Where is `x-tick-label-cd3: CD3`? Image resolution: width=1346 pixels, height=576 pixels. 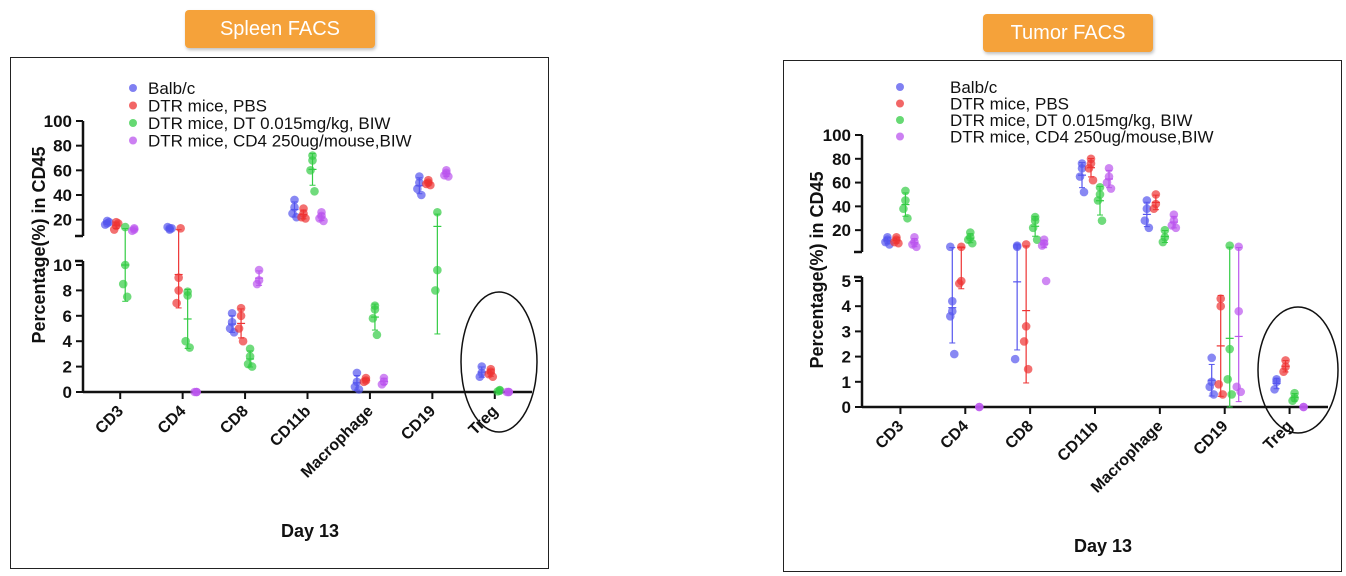 x-tick-label-cd3: CD3 is located at coordinates (890, 435).